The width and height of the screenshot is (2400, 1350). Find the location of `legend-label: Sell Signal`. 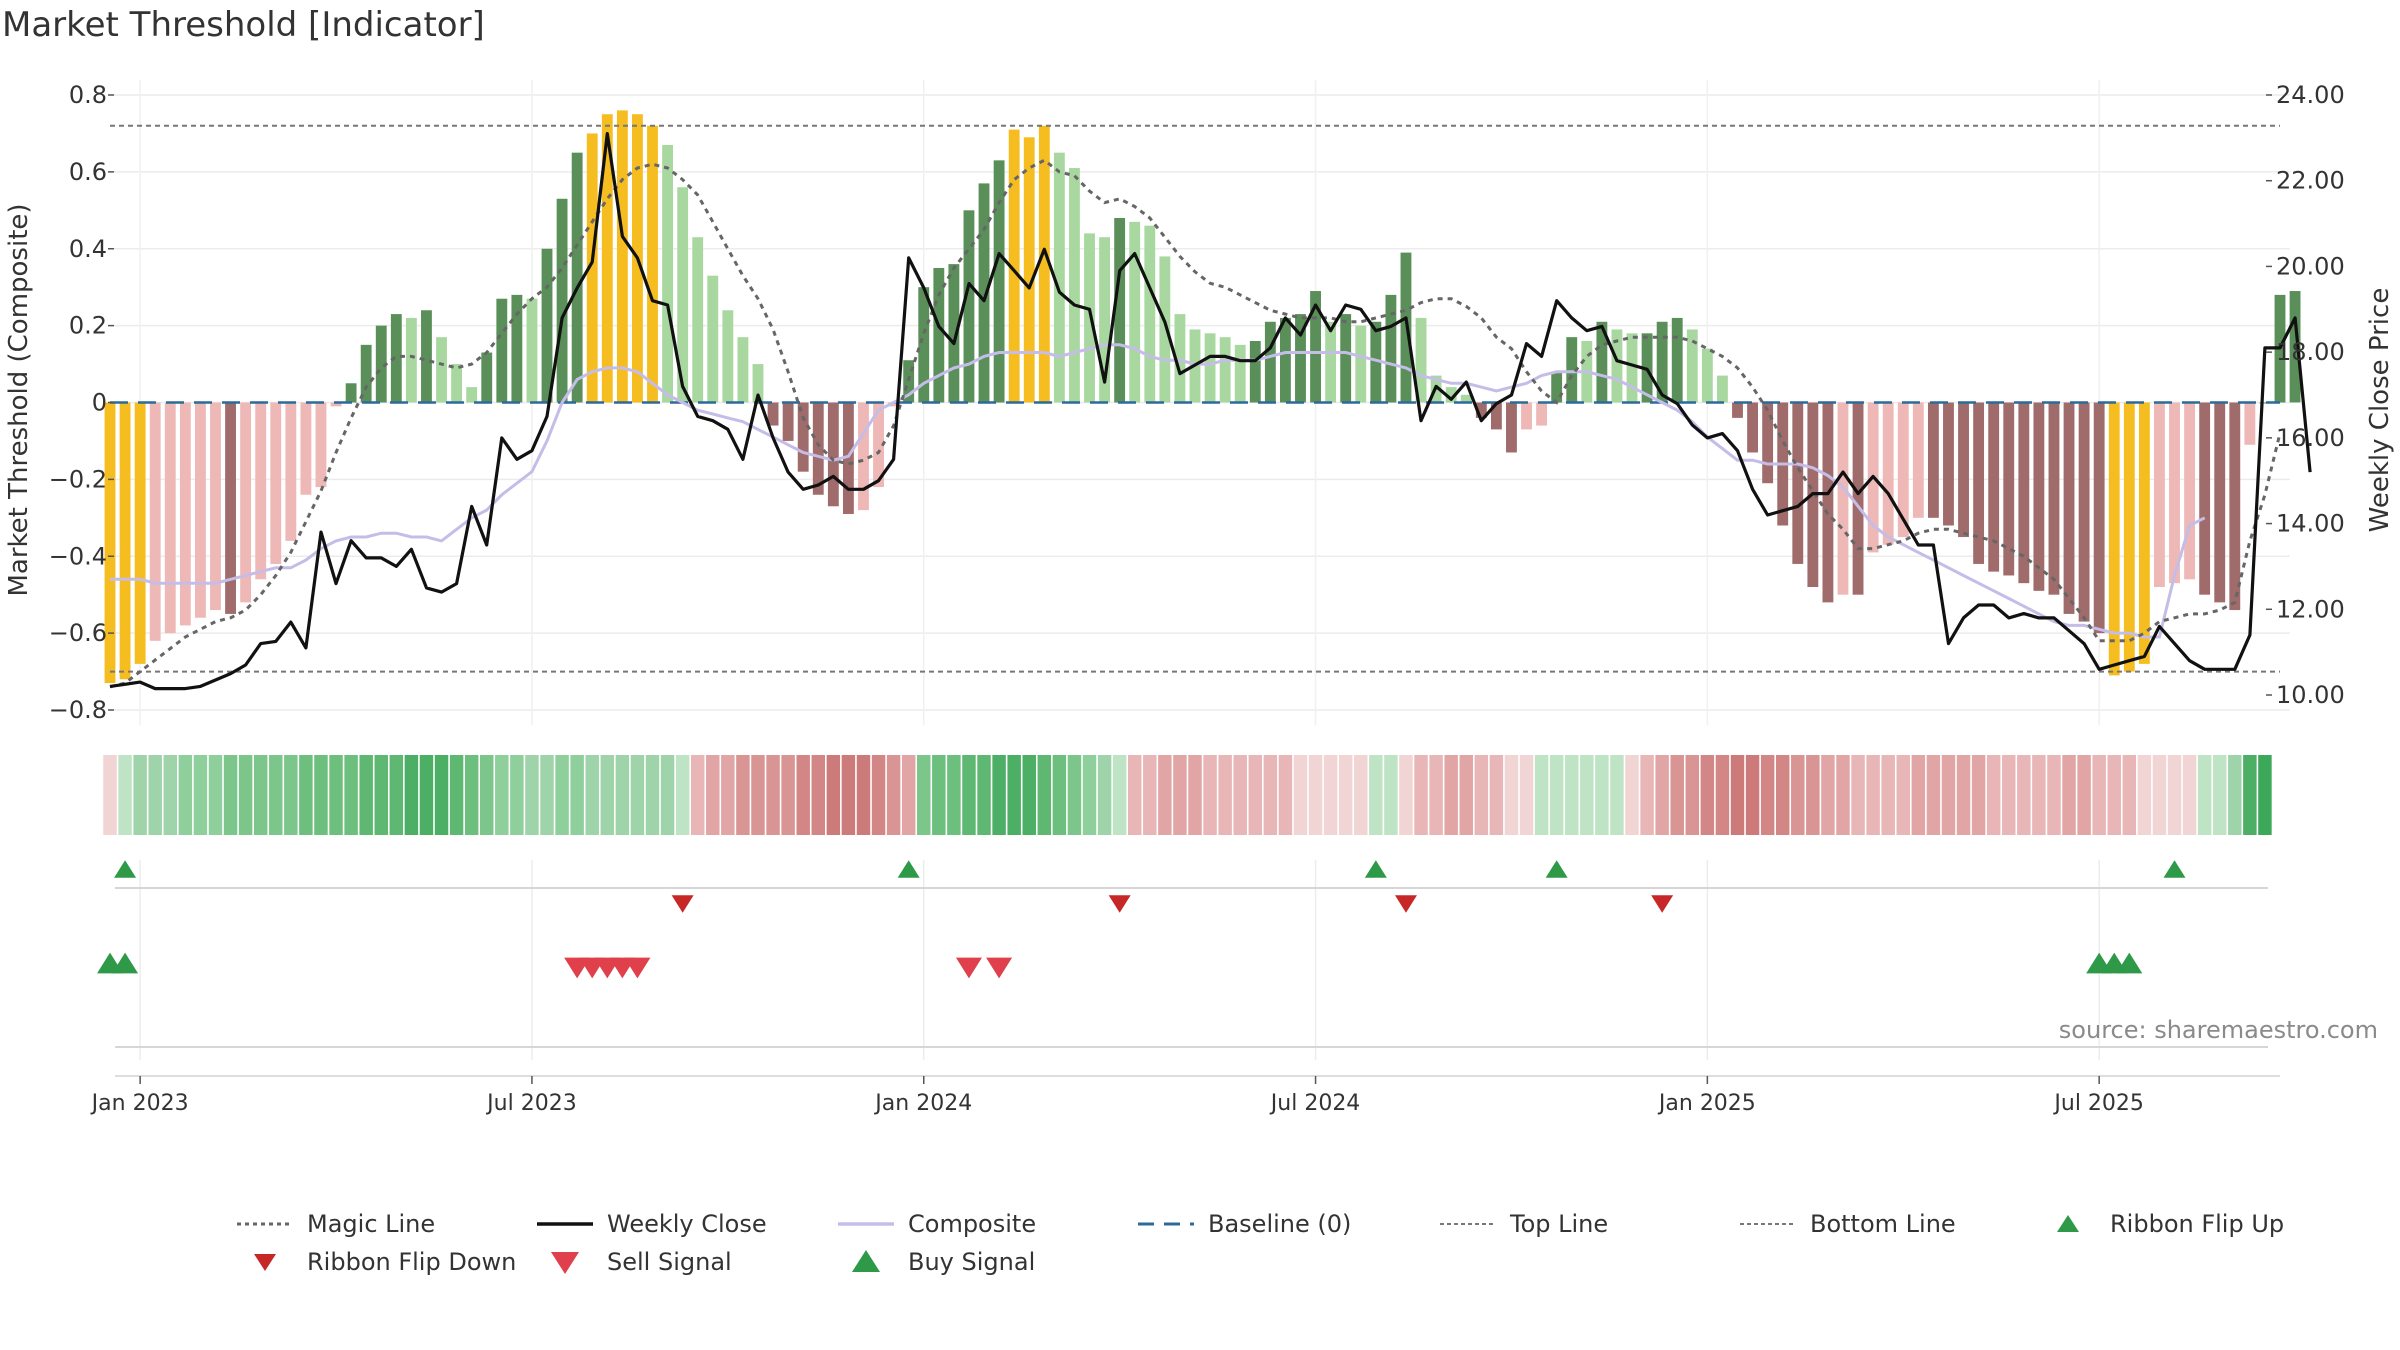

legend-label: Sell Signal is located at coordinates (669, 1262).